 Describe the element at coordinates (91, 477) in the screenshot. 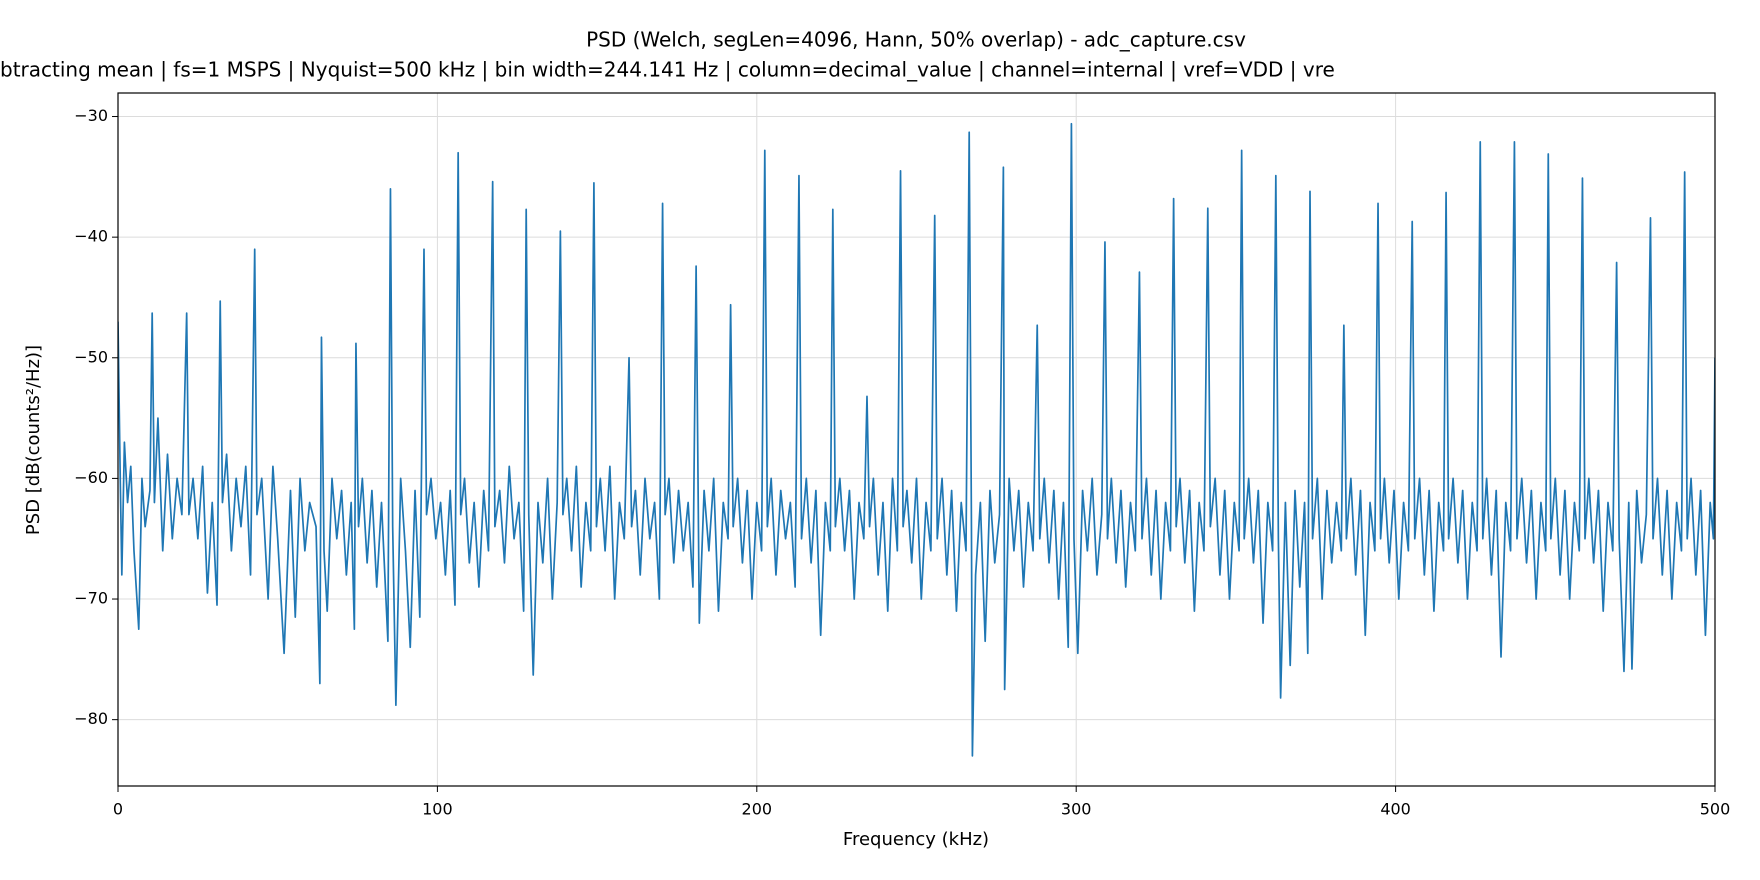

I see `y-tick-label: −60` at that location.